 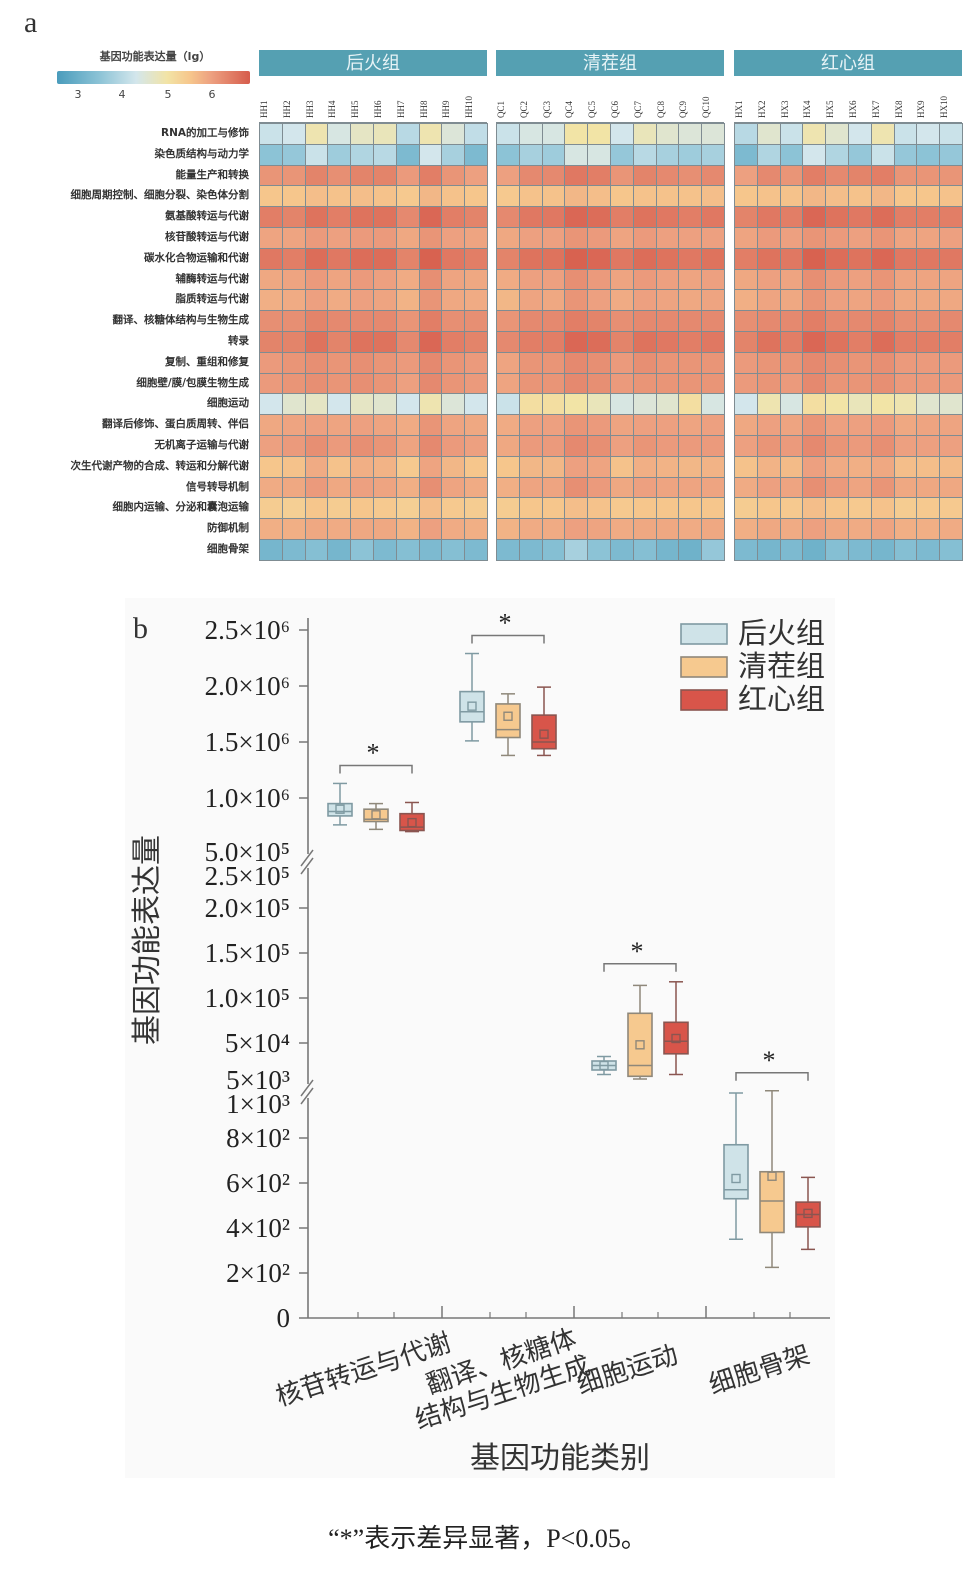 What do you see at coordinates (196, 257) in the screenshot?
I see `heatmap-row-label: 碳水化合物运输和代谢` at bounding box center [196, 257].